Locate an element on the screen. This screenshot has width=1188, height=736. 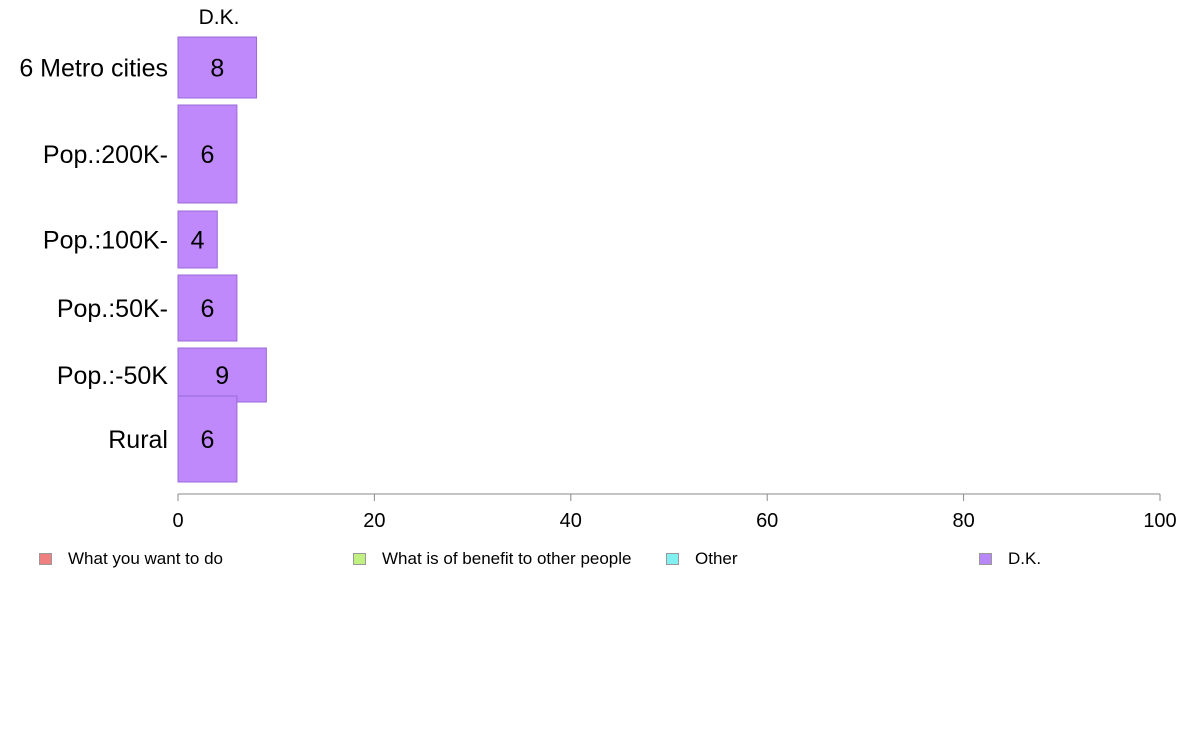
bar-pop-50k is located at coordinates (207, 308).